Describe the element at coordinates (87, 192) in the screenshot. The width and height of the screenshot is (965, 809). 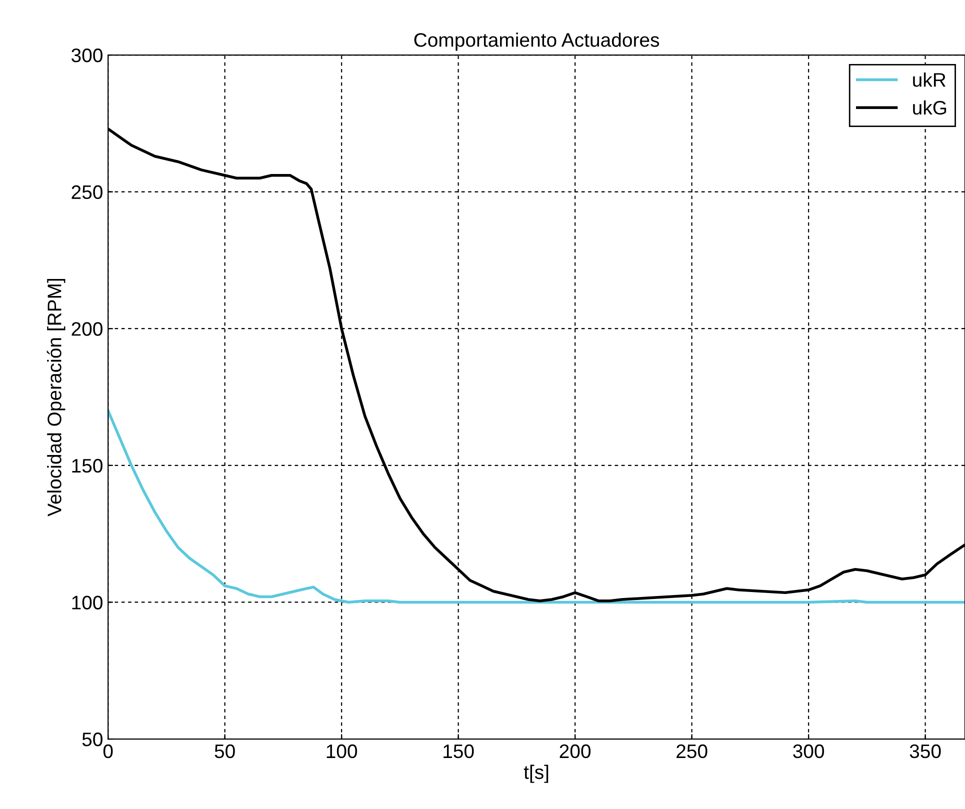
I see `y-tick-label: 250` at that location.